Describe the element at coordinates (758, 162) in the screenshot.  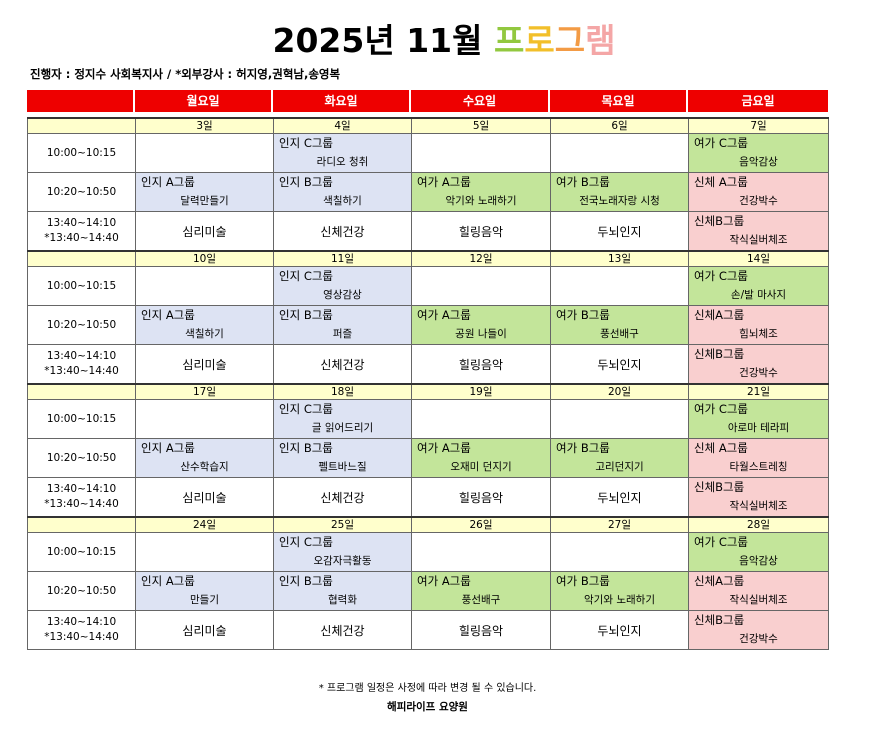
I see `activity-label: 음악감상` at that location.